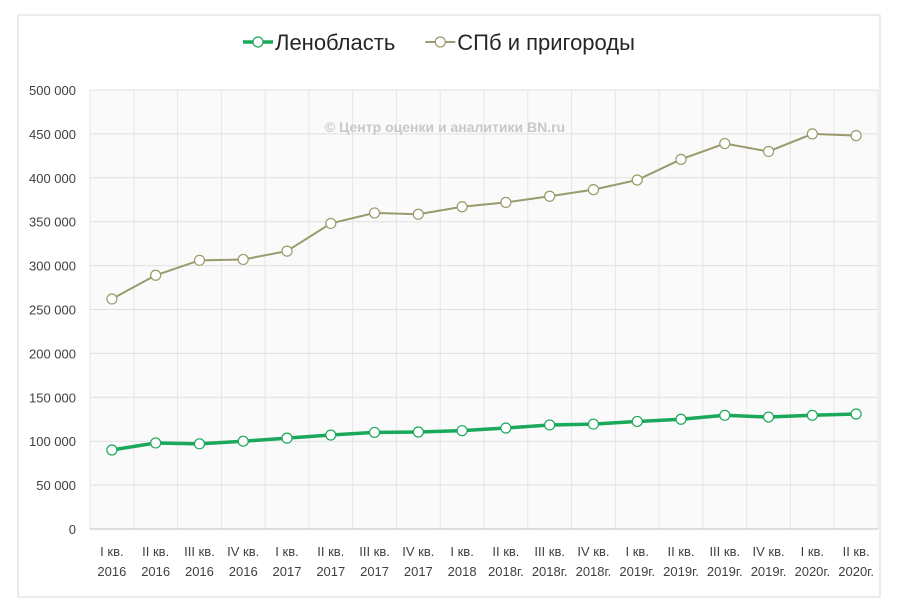 This screenshot has width=900, height=616. I want to click on y-tick-label: 150 000, so click(52, 397).